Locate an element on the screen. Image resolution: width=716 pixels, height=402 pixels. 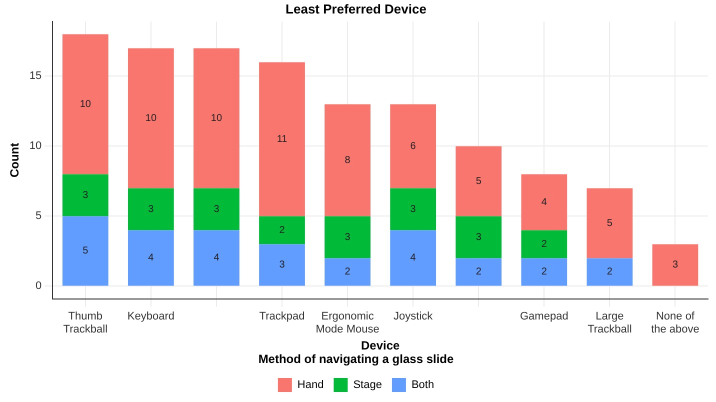
y-tick-label: 0 is located at coordinates (39, 286).